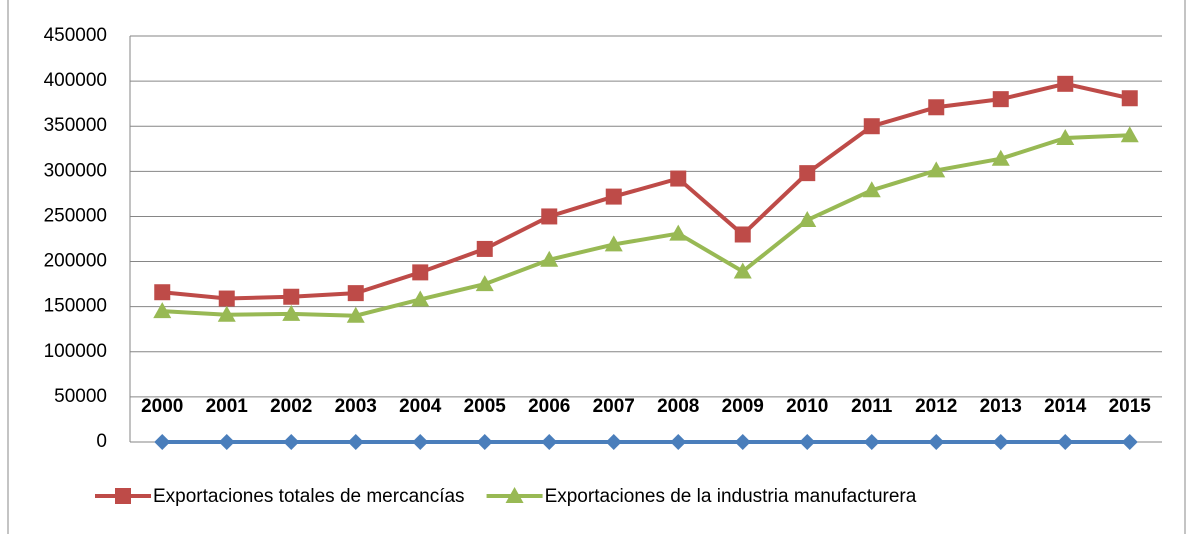  Describe the element at coordinates (1065, 406) in the screenshot. I see `x-tick-label: 2014` at that location.